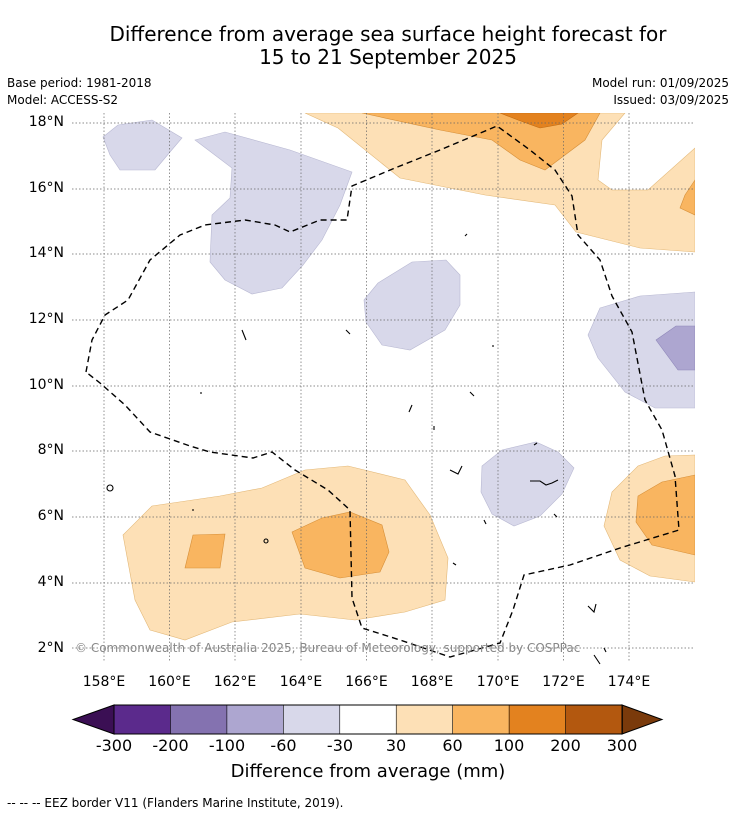  What do you see at coordinates (46, 319) in the screenshot?
I see `lat-label: 12°N` at bounding box center [46, 319].